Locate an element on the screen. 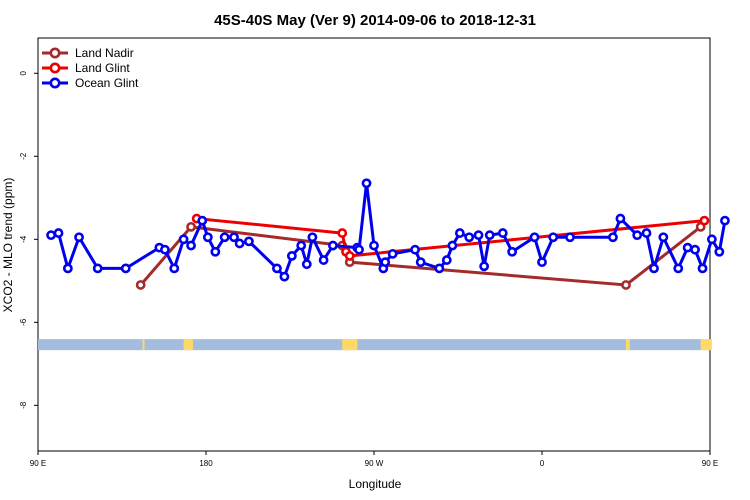 This screenshot has height=500, width=750. y-axis: 0 -2 -4 -6 -8 is located at coordinates (28, 240).